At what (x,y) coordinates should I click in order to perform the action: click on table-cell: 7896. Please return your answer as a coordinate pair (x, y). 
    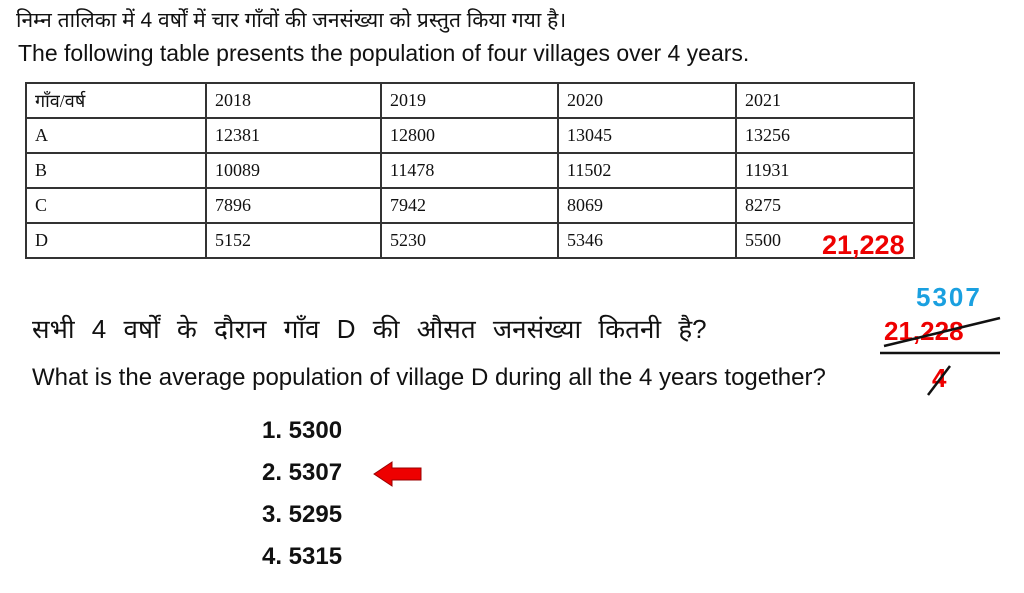
    Looking at the image, I should click on (293, 205).